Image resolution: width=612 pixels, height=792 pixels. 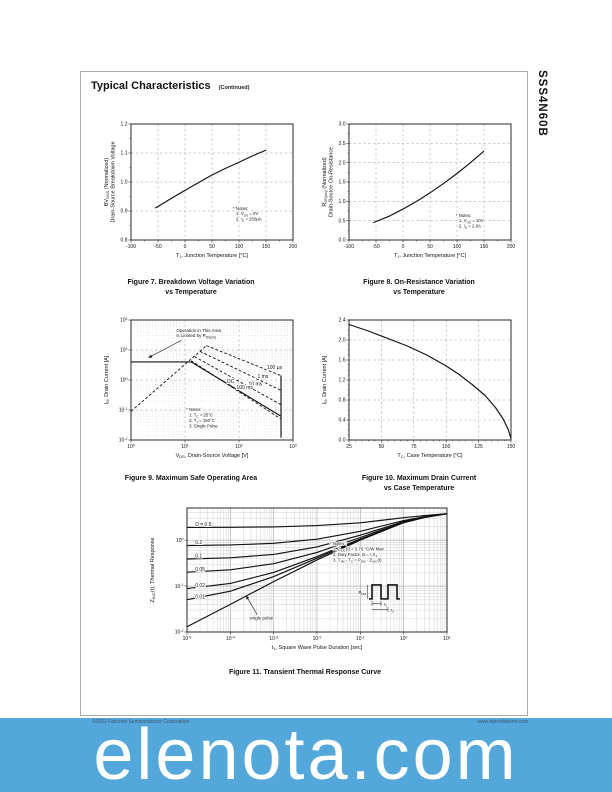 I want to click on figure9-caption: Figure 9. Maximum Safe Operating Area, so click(x=191, y=479).